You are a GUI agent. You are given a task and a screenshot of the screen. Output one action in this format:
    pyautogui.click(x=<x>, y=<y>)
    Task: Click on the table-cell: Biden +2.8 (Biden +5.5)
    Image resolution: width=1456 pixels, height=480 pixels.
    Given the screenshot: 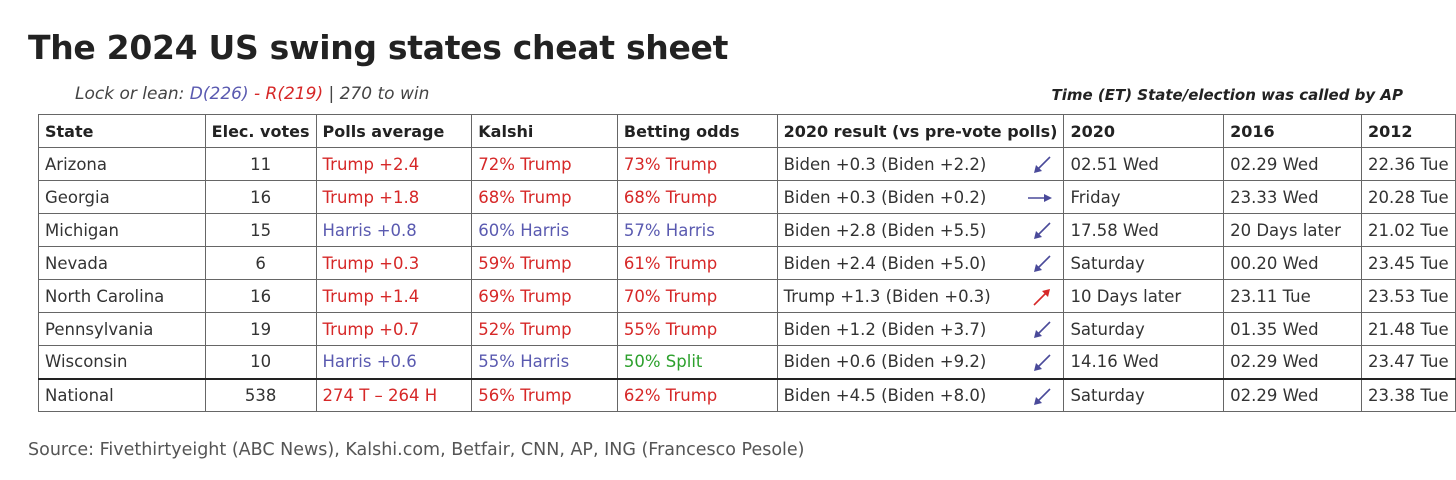 What is the action you would take?
    pyautogui.click(x=920, y=230)
    